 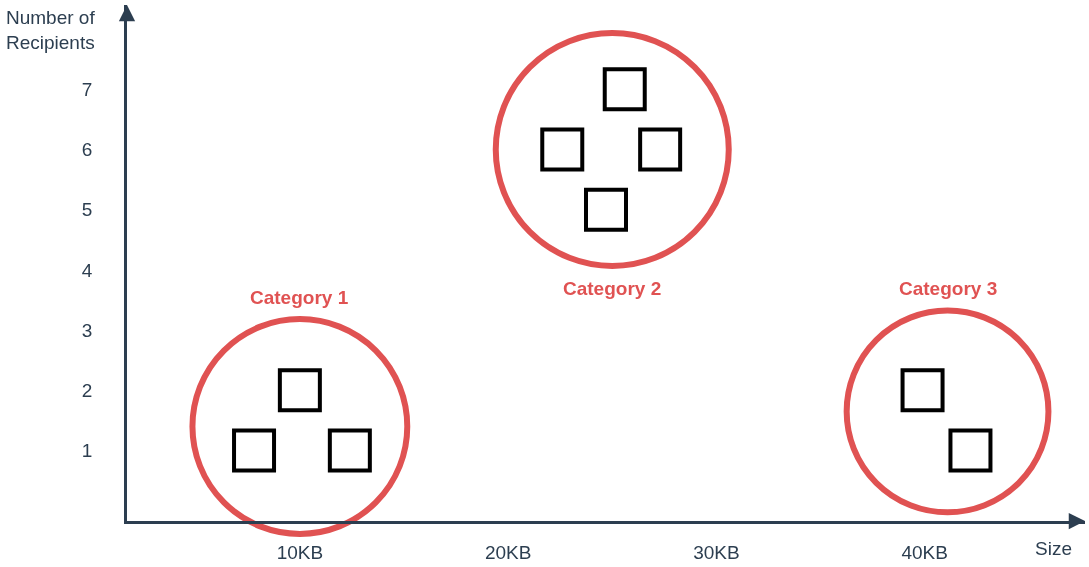 I want to click on y-axis-title: Number of Recipients, so click(x=51, y=30).